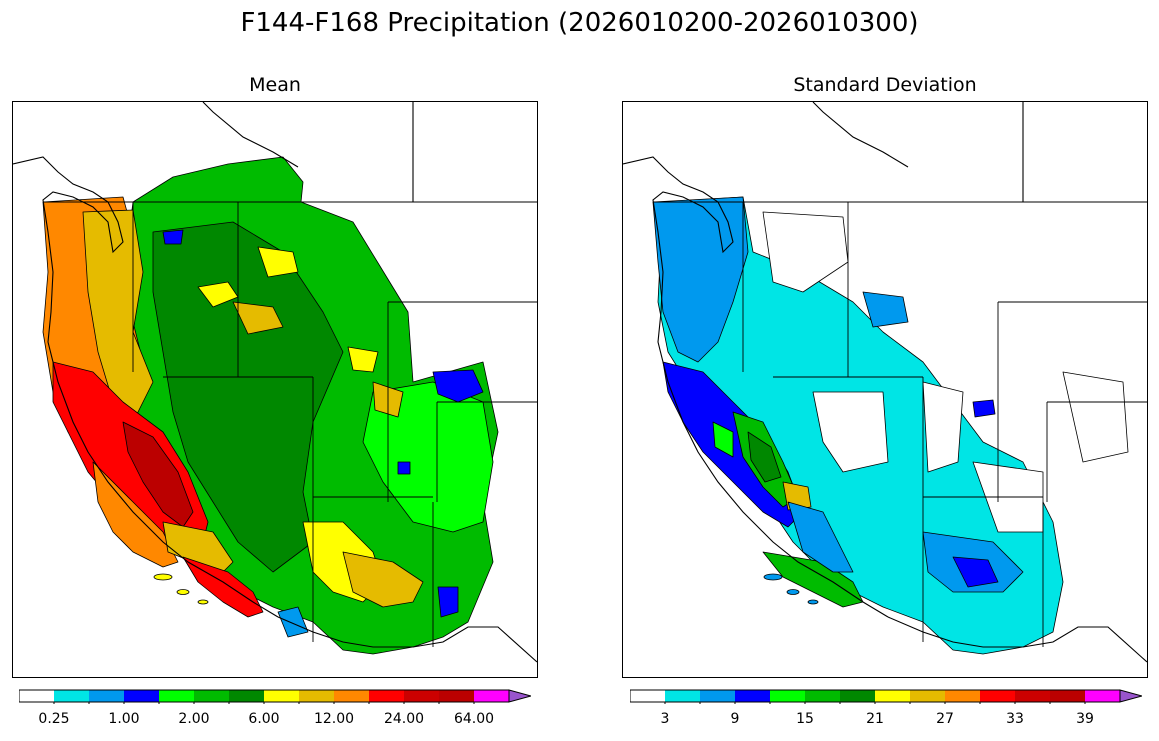 The image size is (1159, 741). I want to click on mean-panel-title: Mean, so click(275, 85).